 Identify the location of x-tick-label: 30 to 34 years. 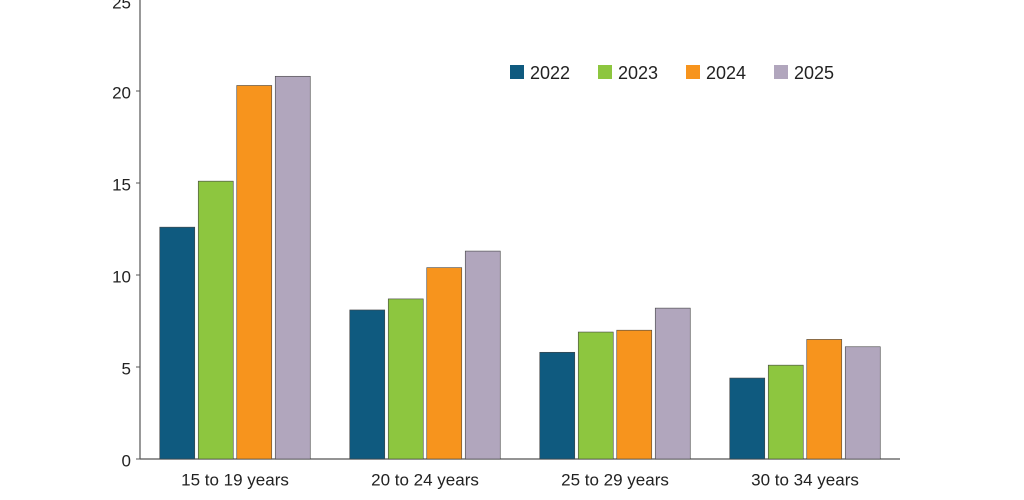
(805, 479).